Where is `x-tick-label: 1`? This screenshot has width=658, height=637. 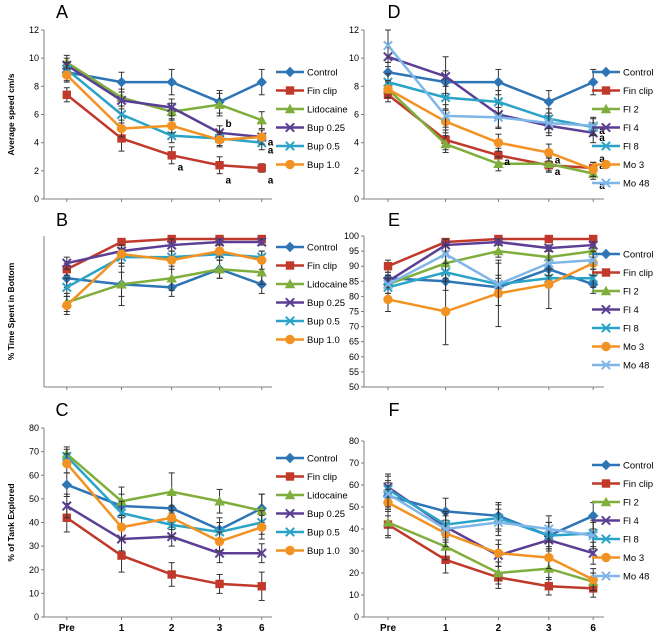 x-tick-label: 1 is located at coordinates (446, 628).